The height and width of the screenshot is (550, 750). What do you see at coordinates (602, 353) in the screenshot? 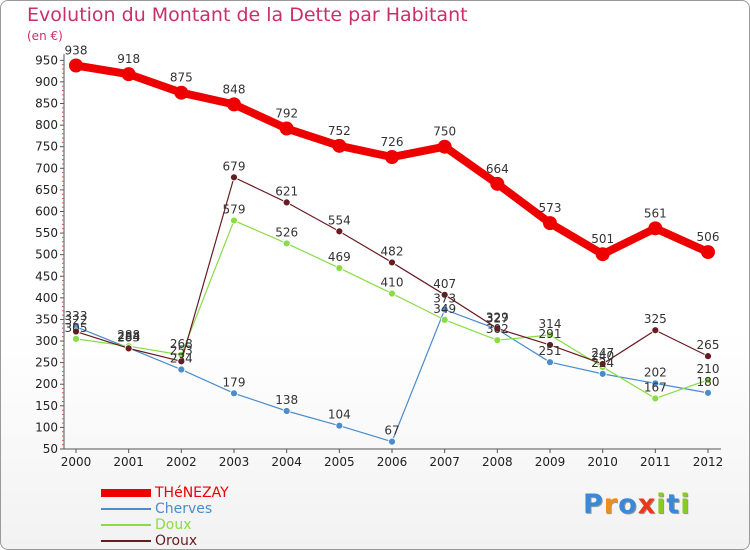
I see `data-label: 247` at bounding box center [602, 353].